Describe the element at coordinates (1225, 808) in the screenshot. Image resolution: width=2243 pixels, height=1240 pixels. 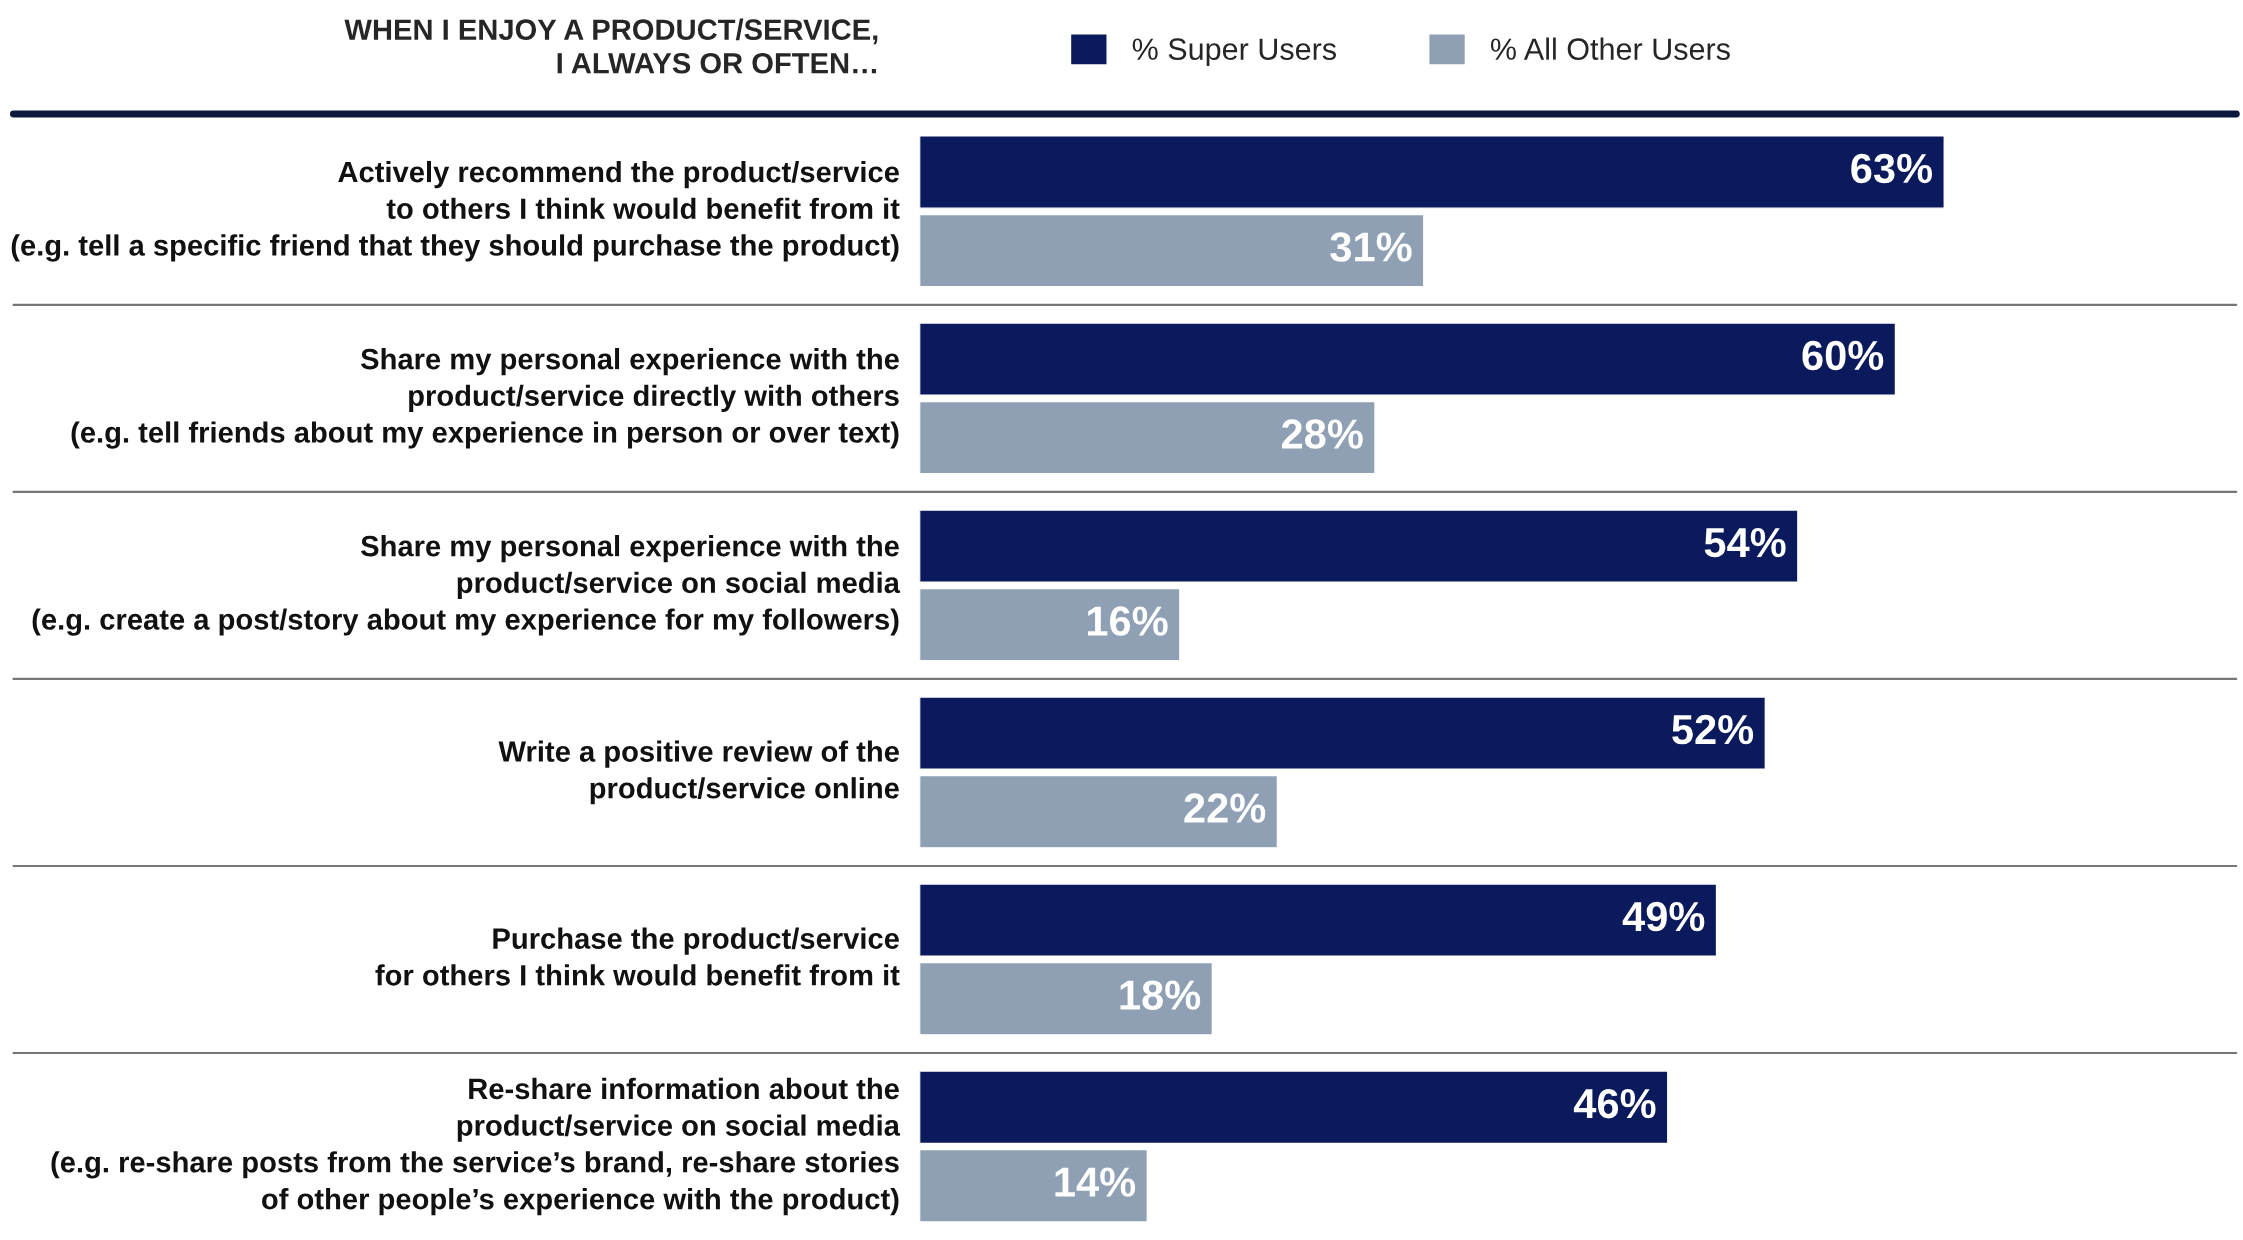
I see `data-label: 22%` at that location.